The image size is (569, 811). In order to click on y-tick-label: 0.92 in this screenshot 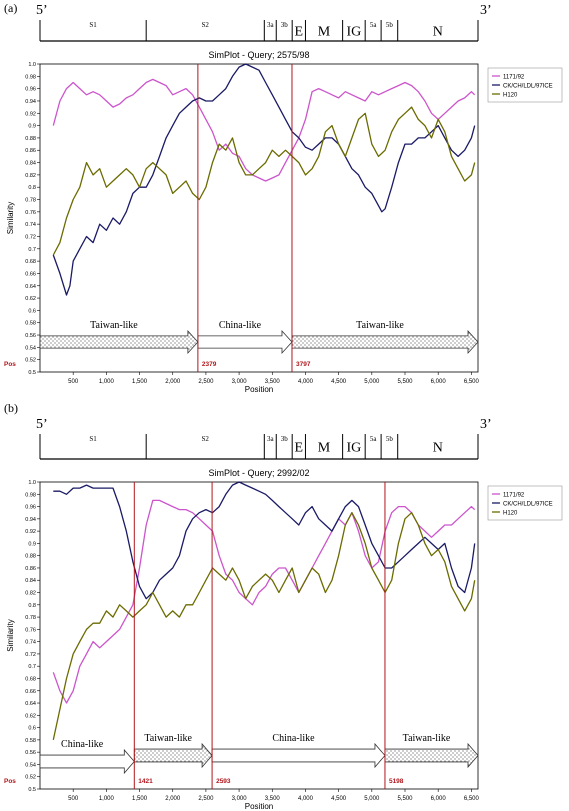, I will do `click(30, 532)`.